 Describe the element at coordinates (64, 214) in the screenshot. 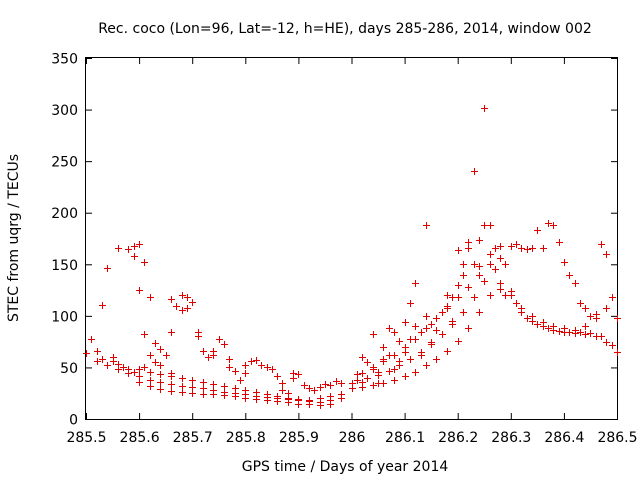

I see `y-tick-label: 200` at that location.